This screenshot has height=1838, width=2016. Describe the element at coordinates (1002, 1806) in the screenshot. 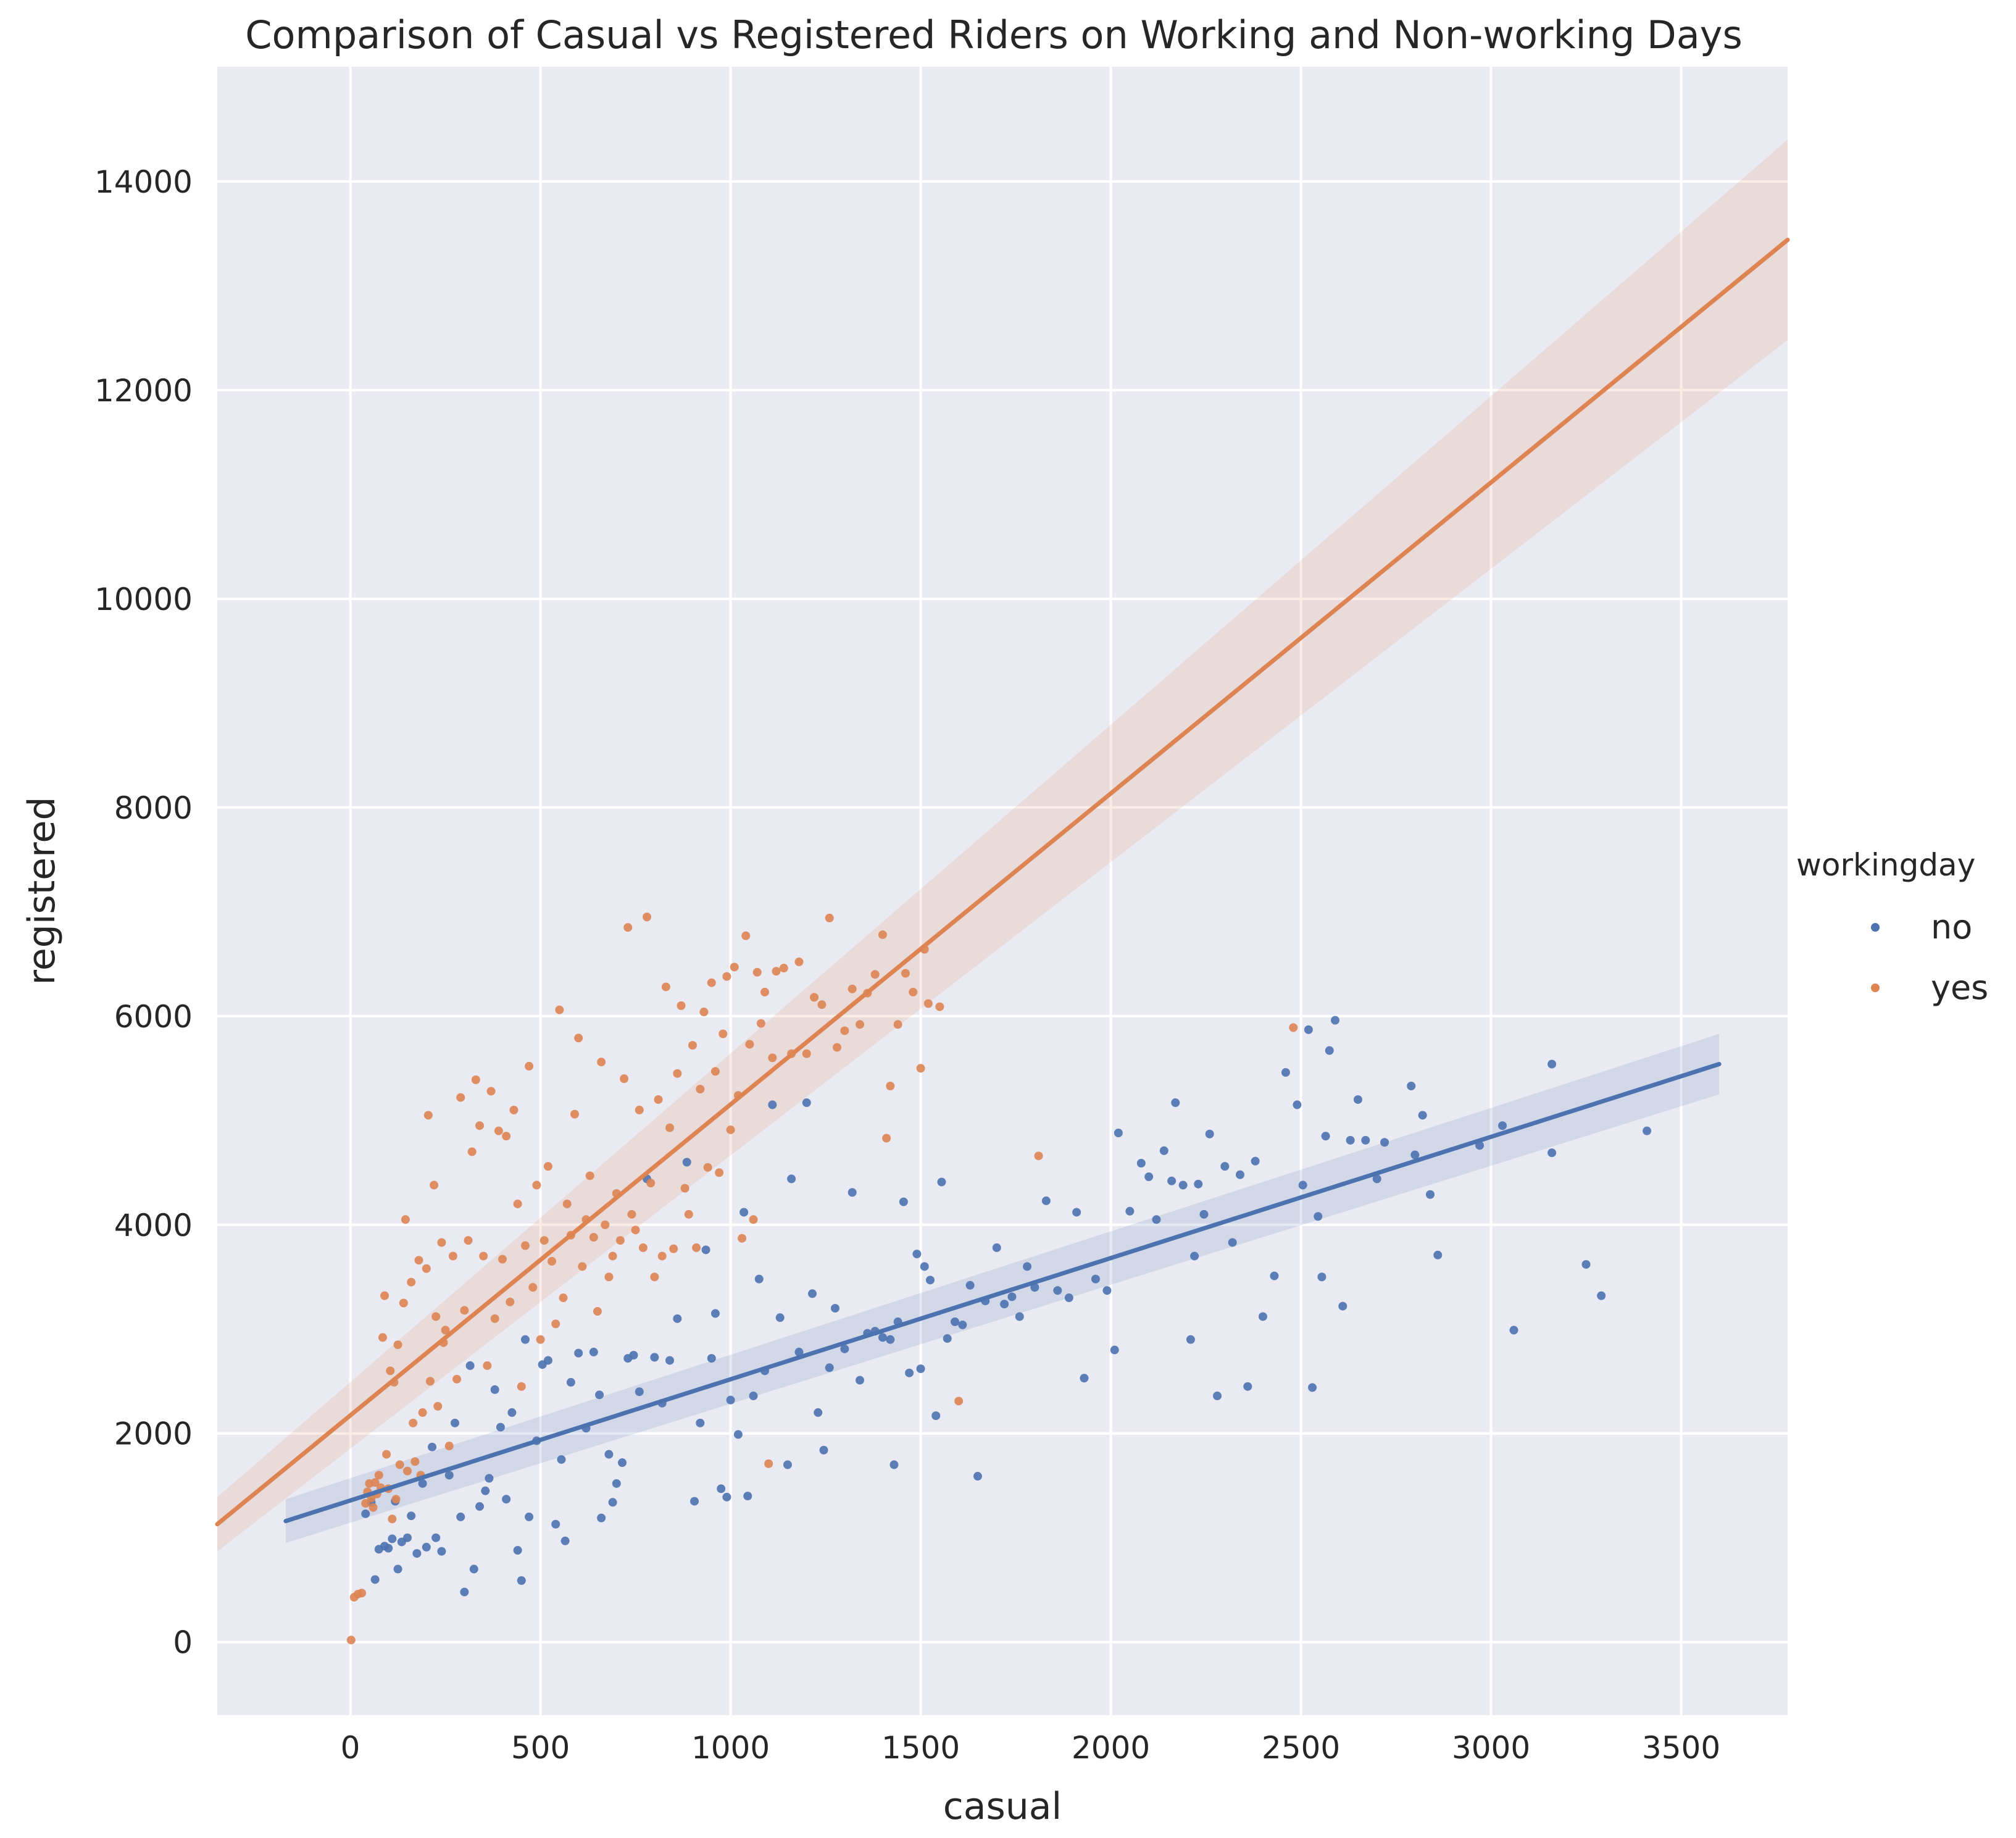

I see `x-axis-label: casual` at that location.